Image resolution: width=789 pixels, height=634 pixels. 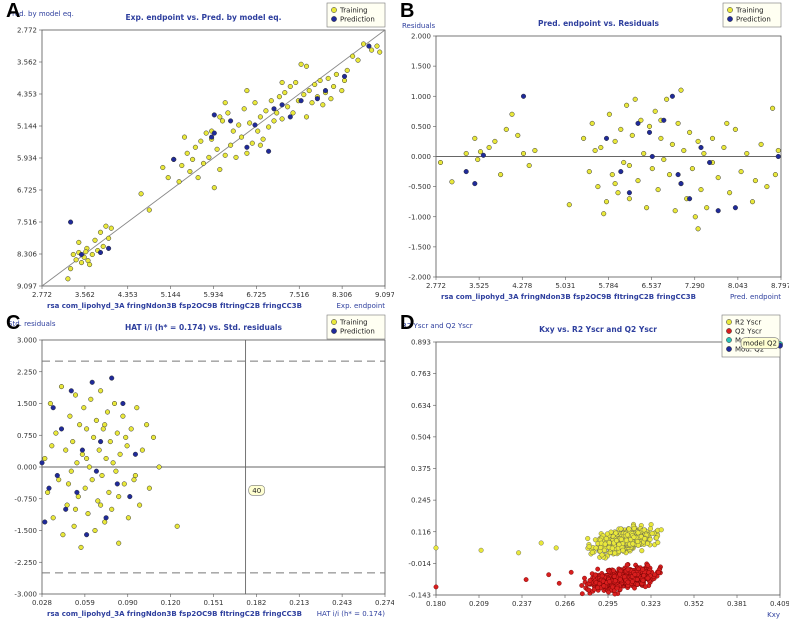 What do you see at coordinates (608, 604) in the screenshot?
I see `x-tick-label: 0.295` at bounding box center [608, 604].